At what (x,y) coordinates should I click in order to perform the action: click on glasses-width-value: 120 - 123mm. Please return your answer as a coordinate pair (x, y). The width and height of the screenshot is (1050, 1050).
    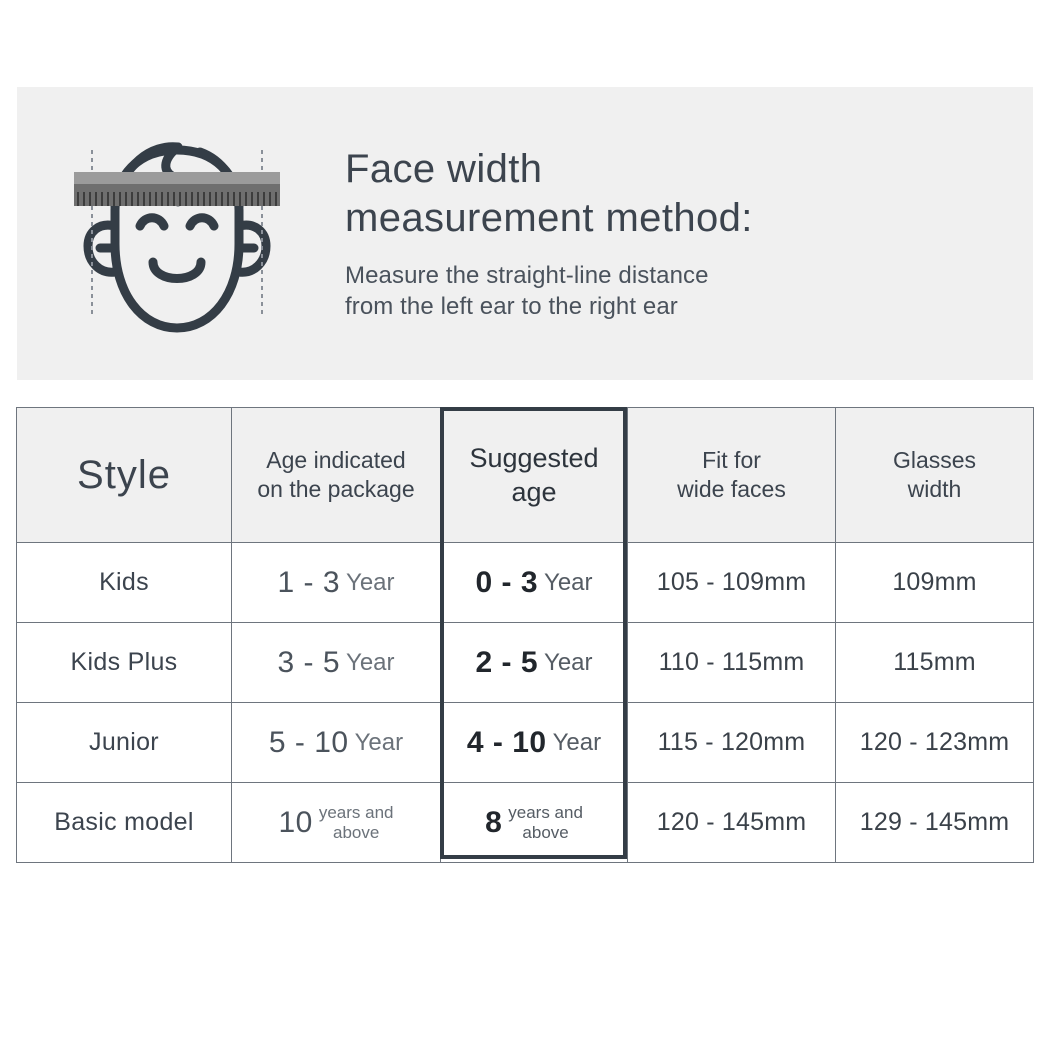
    Looking at the image, I should click on (934, 742).